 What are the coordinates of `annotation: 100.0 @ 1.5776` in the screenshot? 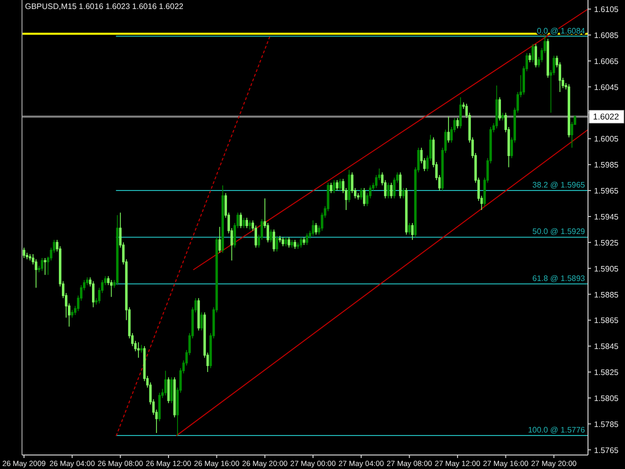 It's located at (557, 430).